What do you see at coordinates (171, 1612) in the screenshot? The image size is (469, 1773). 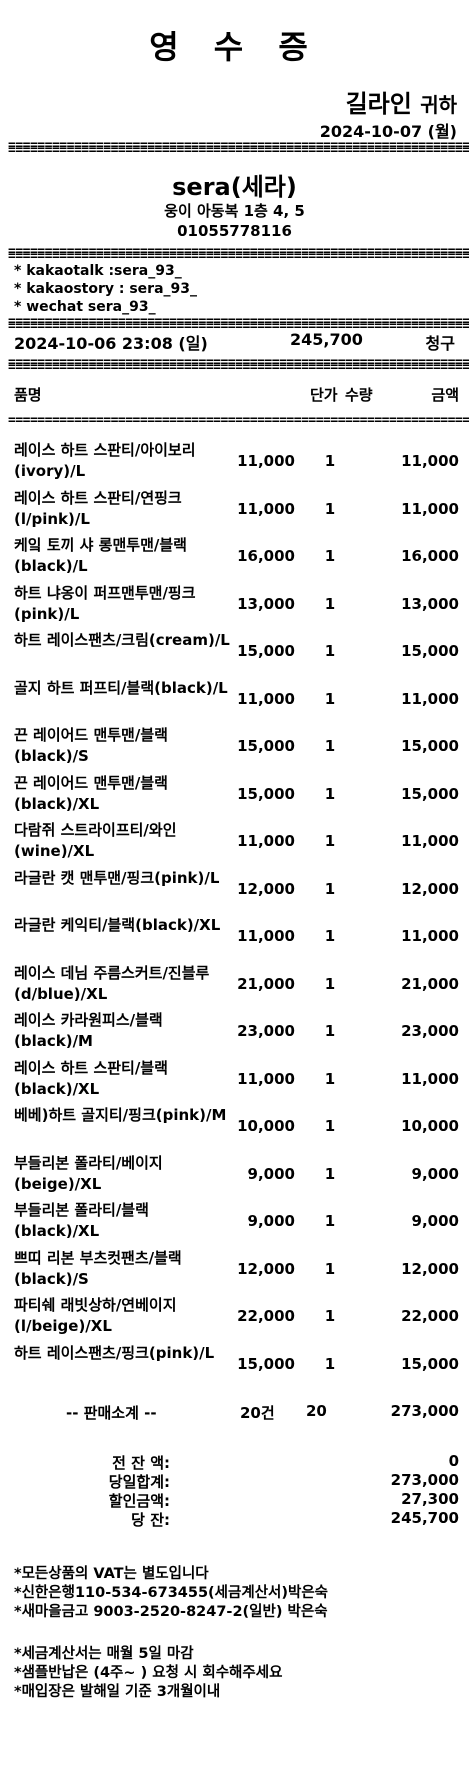 I see `note-line: *새마을금고 9003-2520-8247-2(일반) 박은숙` at bounding box center [171, 1612].